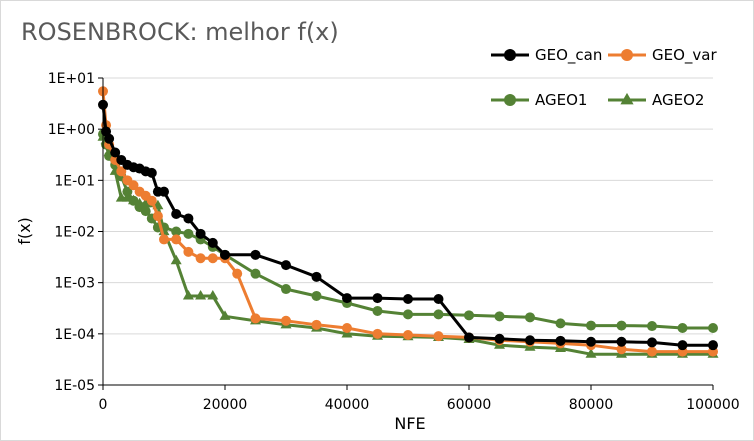 Image resolution: width=754 pixels, height=441 pixels. Describe the element at coordinates (684, 55) in the screenshot. I see `legend-label: GEO_var` at that location.